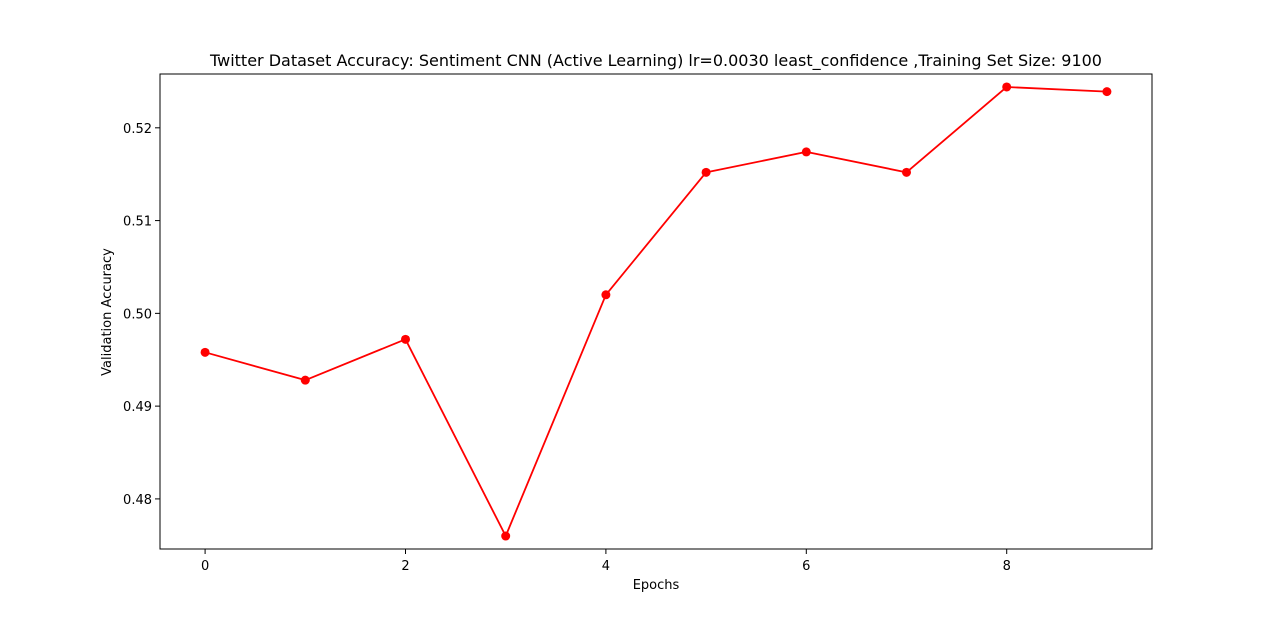 Image resolution: width=1280 pixels, height=617 pixels. Describe the element at coordinates (405, 566) in the screenshot. I see `x-tick-label: 2` at that location.